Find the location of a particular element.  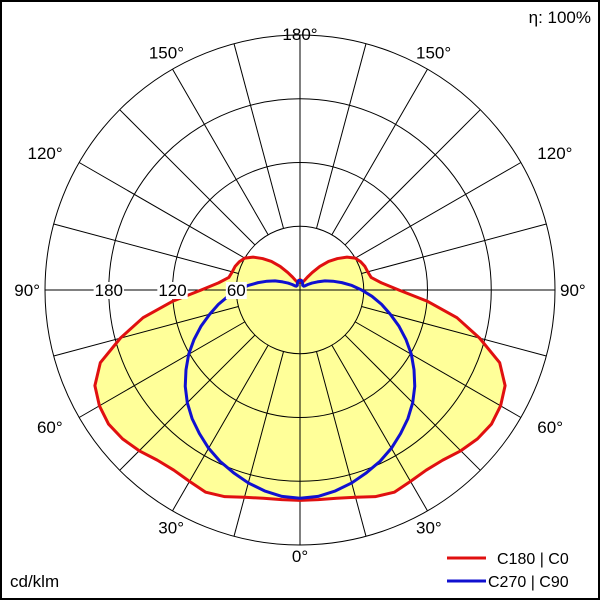

angle-tick-label-left-90: 90° is located at coordinates (27, 290).